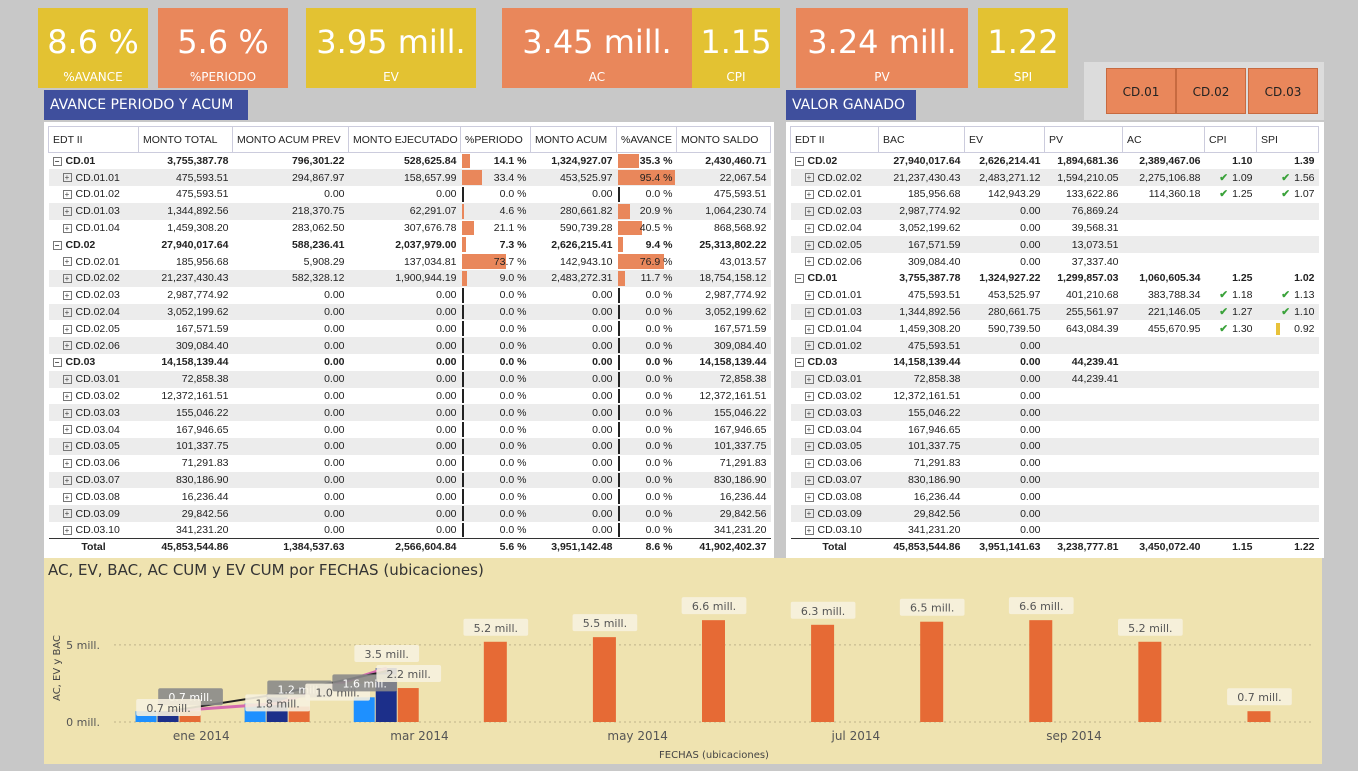 Image resolution: width=1358 pixels, height=771 pixels. I want to click on column-header: %PERIODO, so click(495, 139).